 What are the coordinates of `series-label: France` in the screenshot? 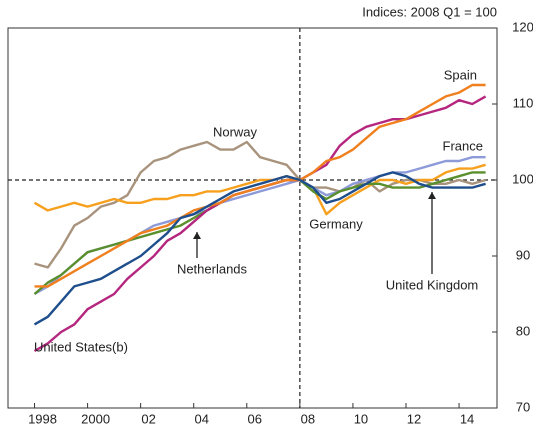 It's located at (463, 145).